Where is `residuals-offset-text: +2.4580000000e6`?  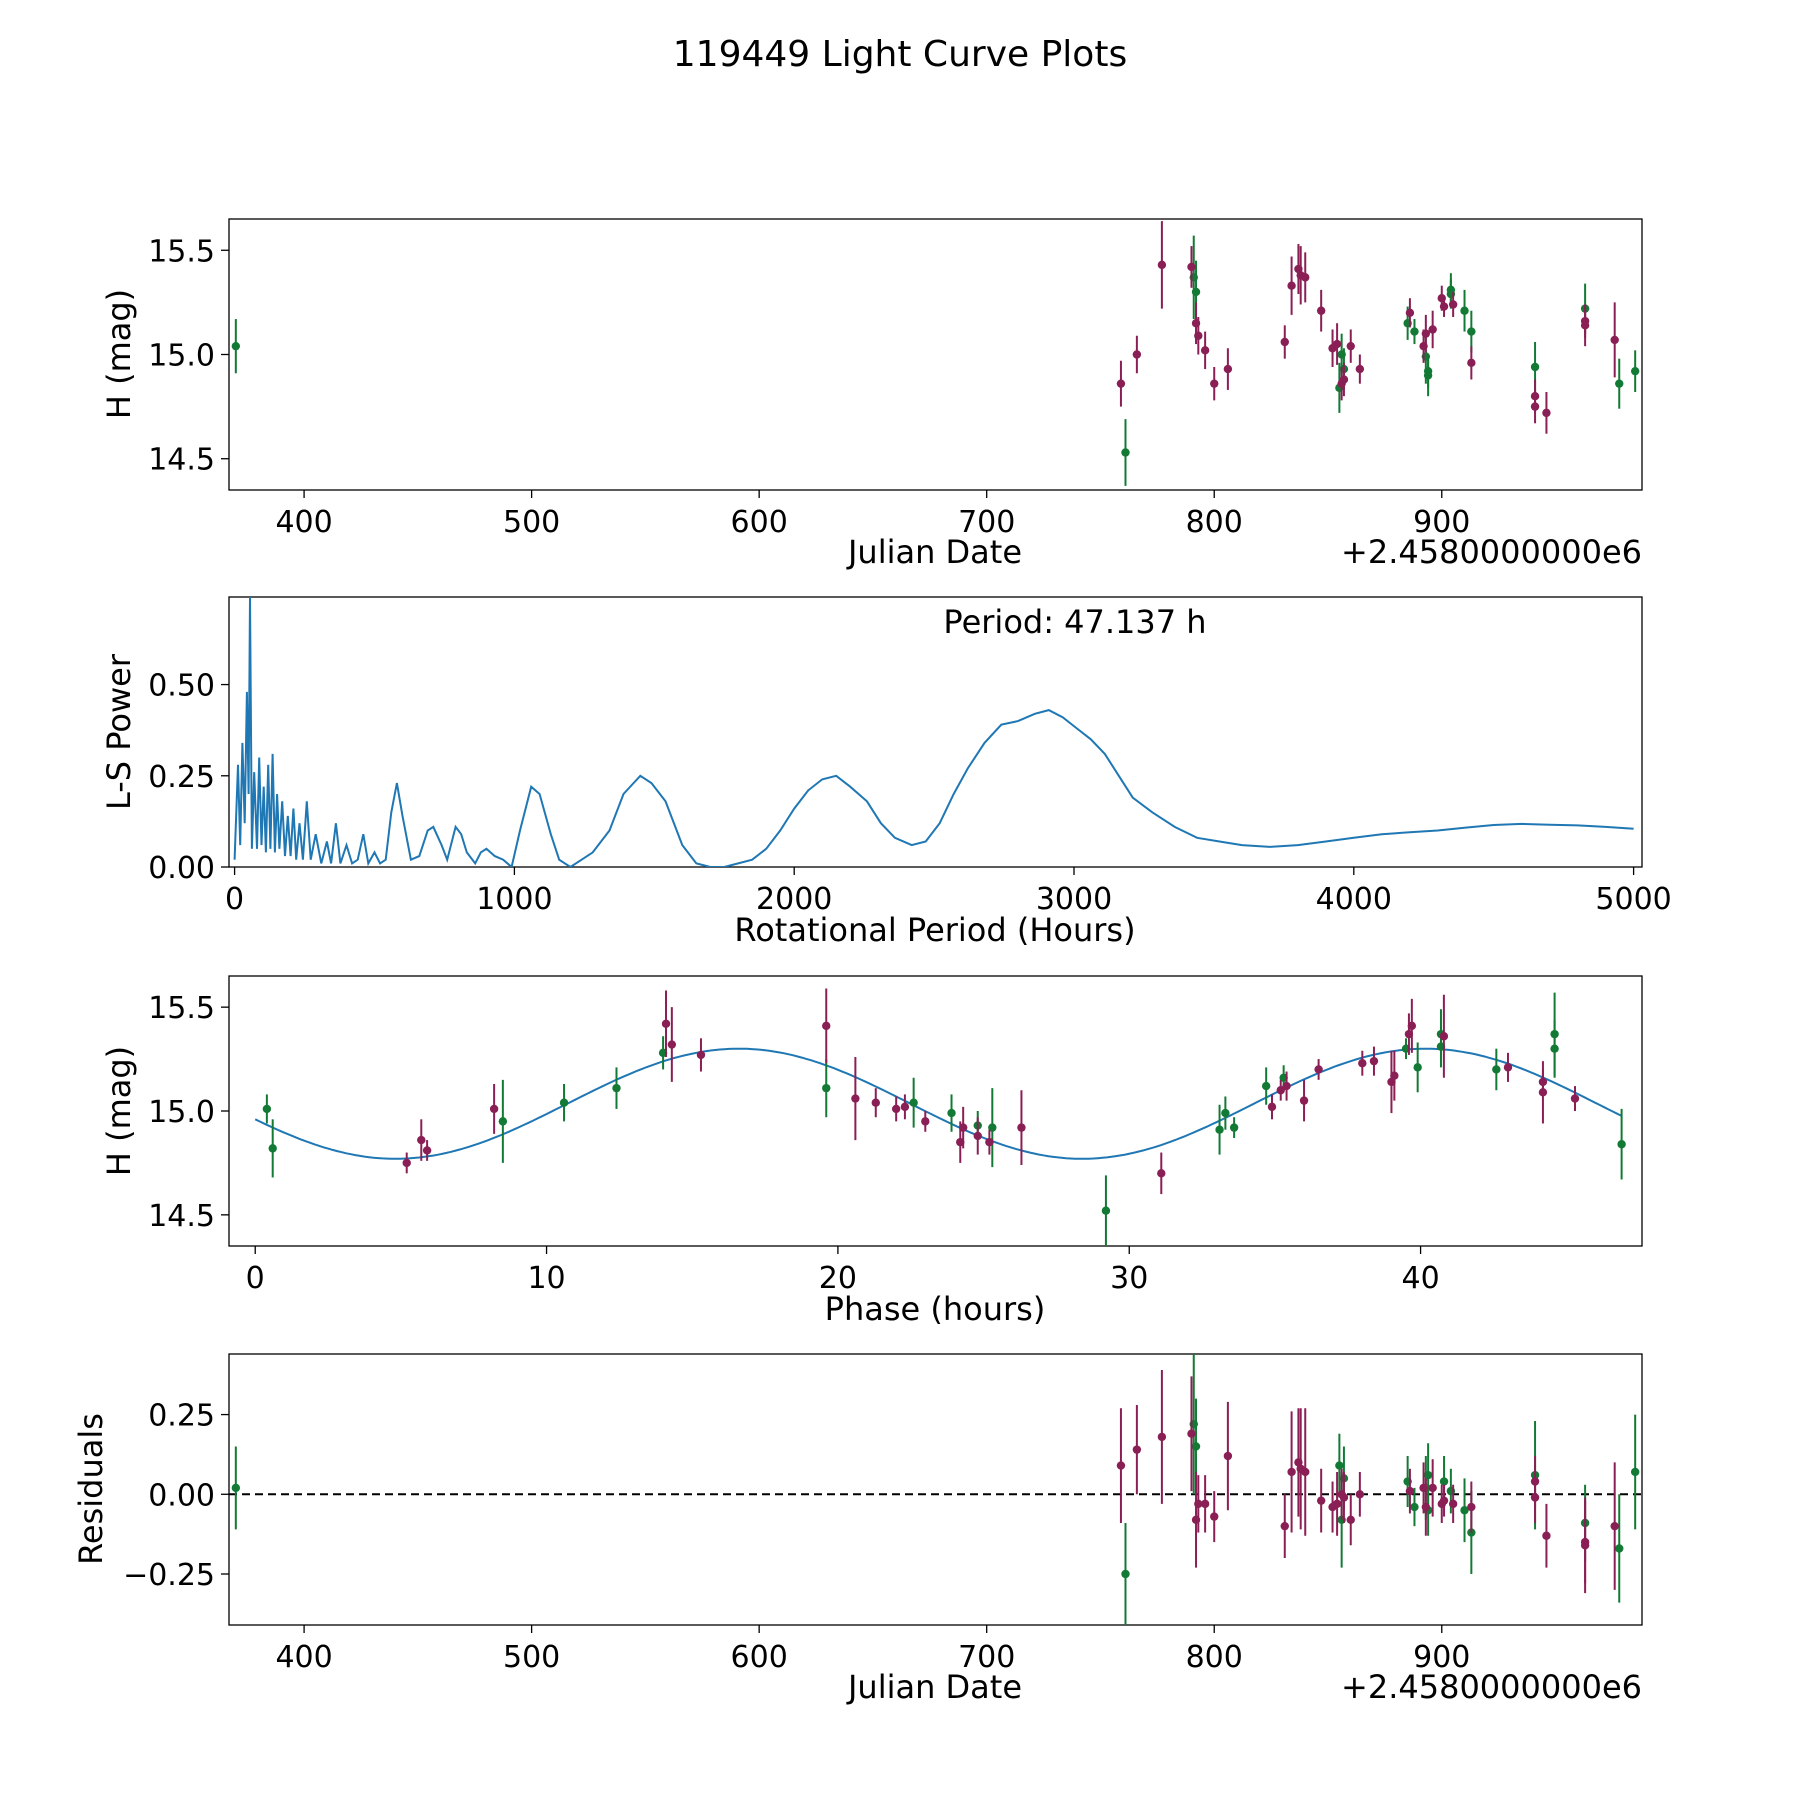 residuals-offset-text: +2.4580000000e6 is located at coordinates (1491, 1687).